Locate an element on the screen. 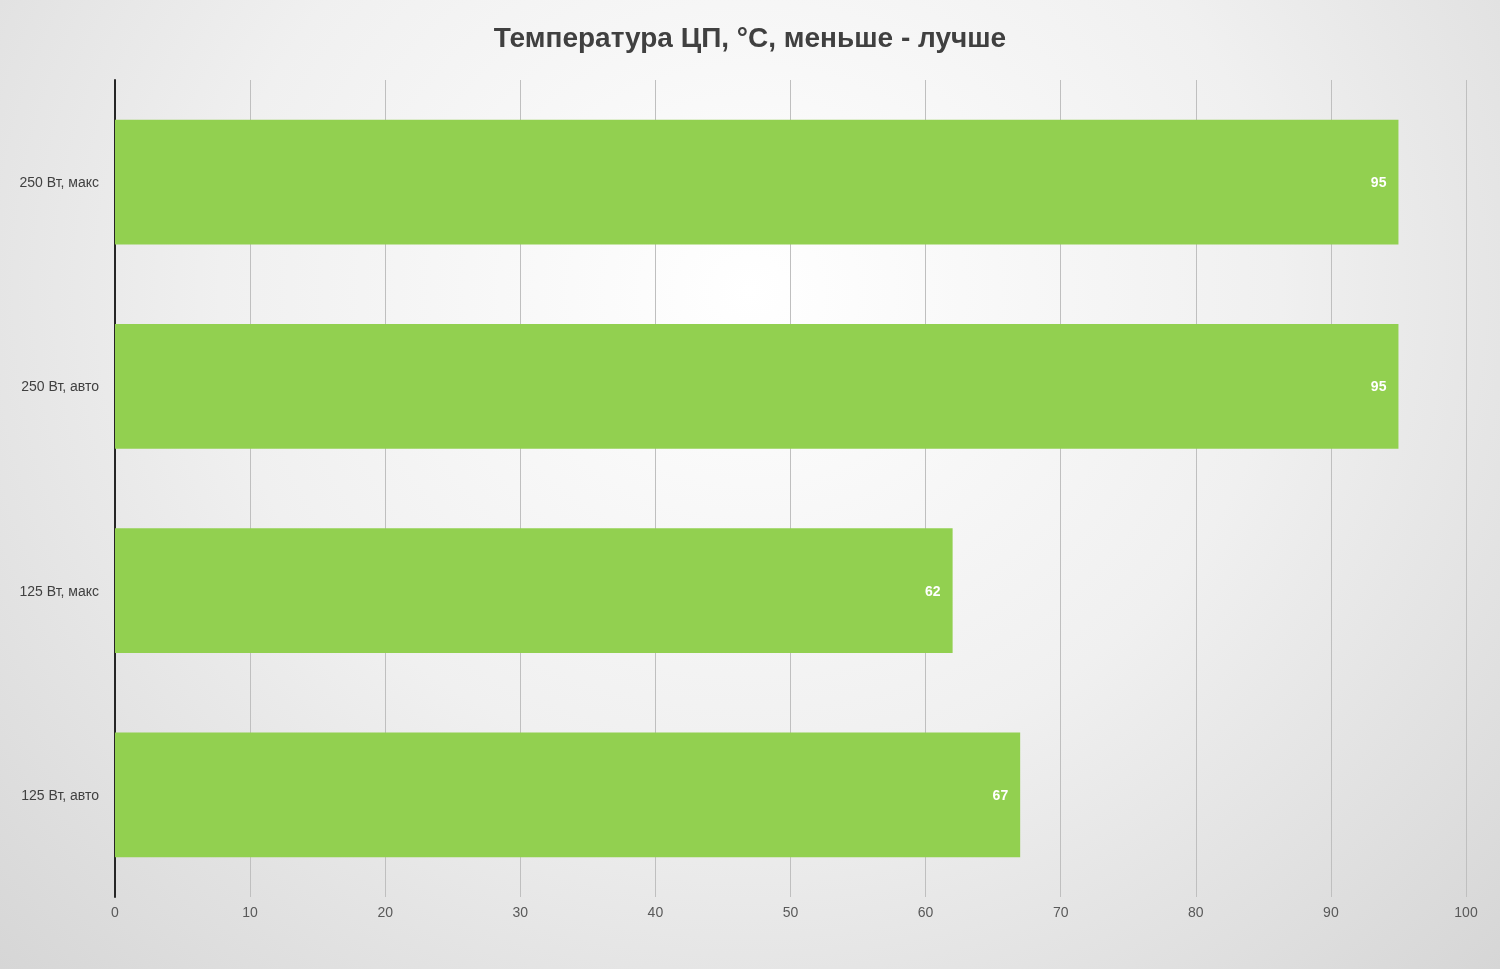 The width and height of the screenshot is (1500, 969). y-tick-label: 250 Вт, макс is located at coordinates (59, 182).